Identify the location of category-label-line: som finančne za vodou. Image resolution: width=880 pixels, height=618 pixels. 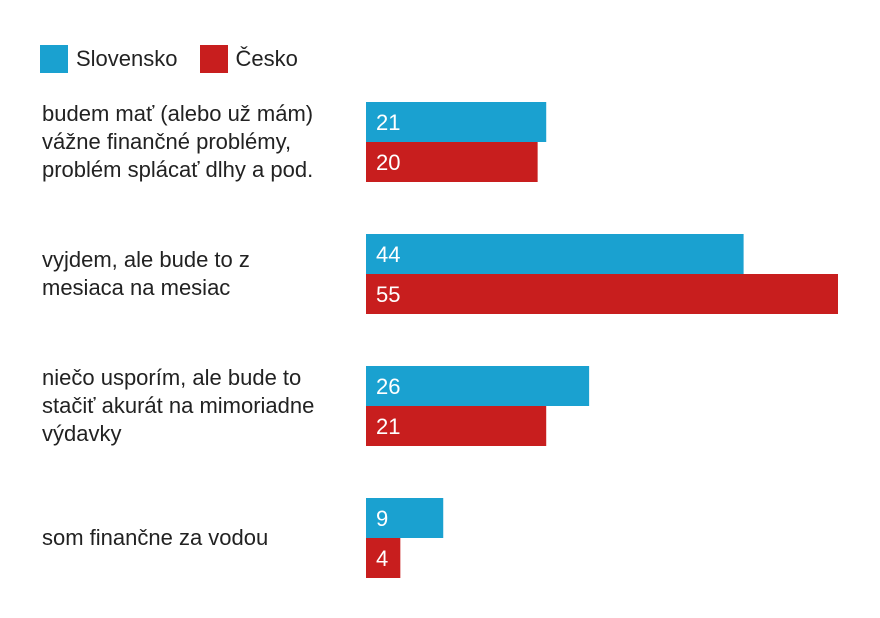
(155, 537).